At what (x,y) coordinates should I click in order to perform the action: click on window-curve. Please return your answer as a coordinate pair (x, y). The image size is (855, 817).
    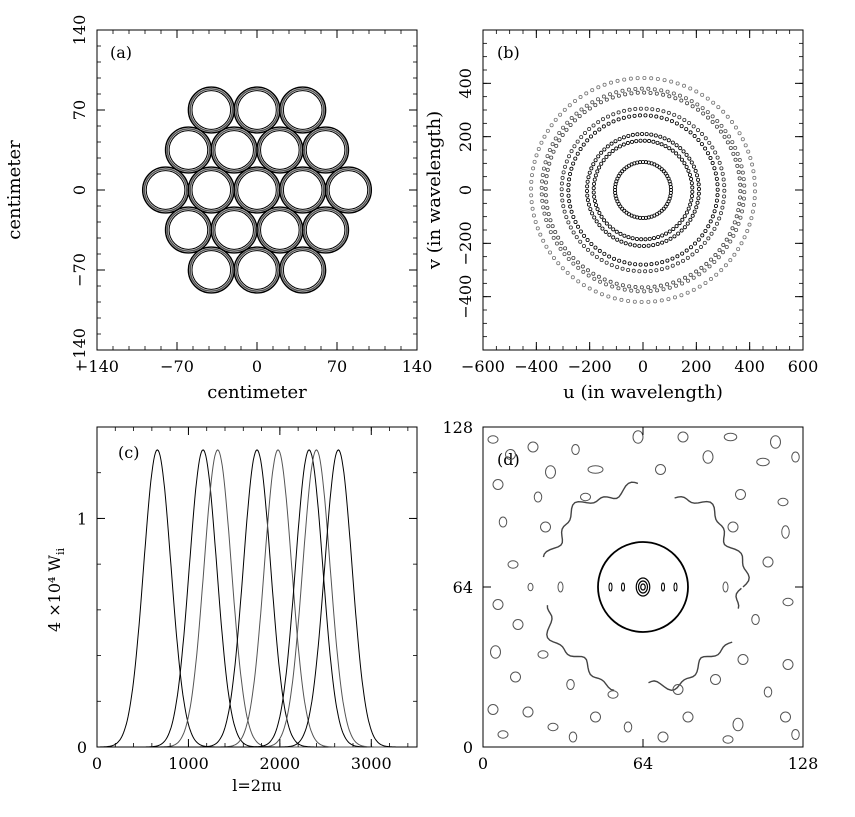
    Looking at the image, I should click on (257, 598).